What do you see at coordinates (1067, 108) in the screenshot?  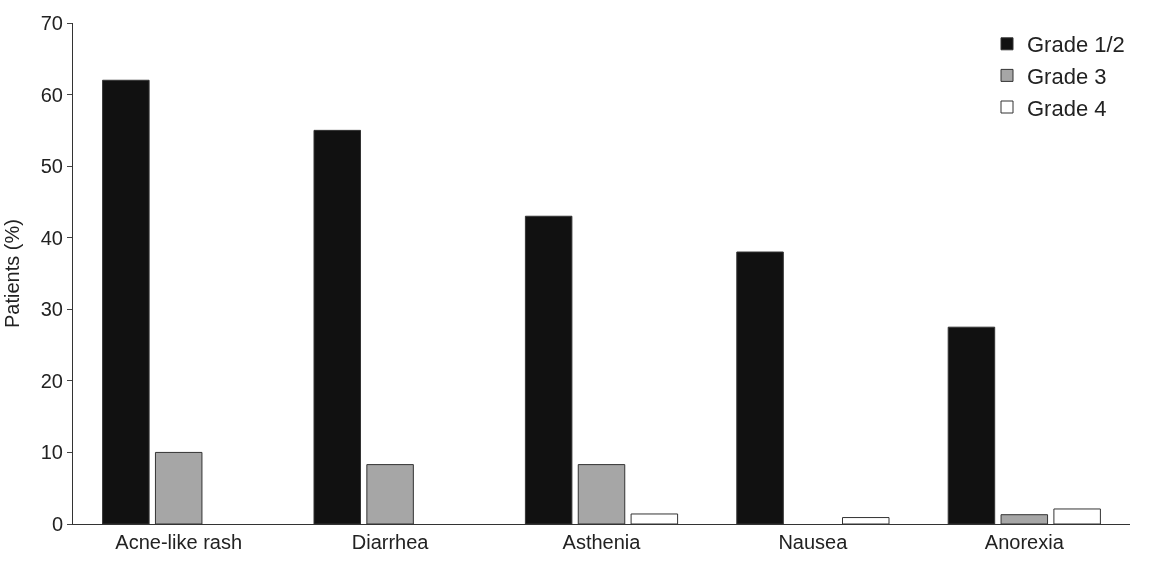 I see `legend-label: Grade 4` at bounding box center [1067, 108].